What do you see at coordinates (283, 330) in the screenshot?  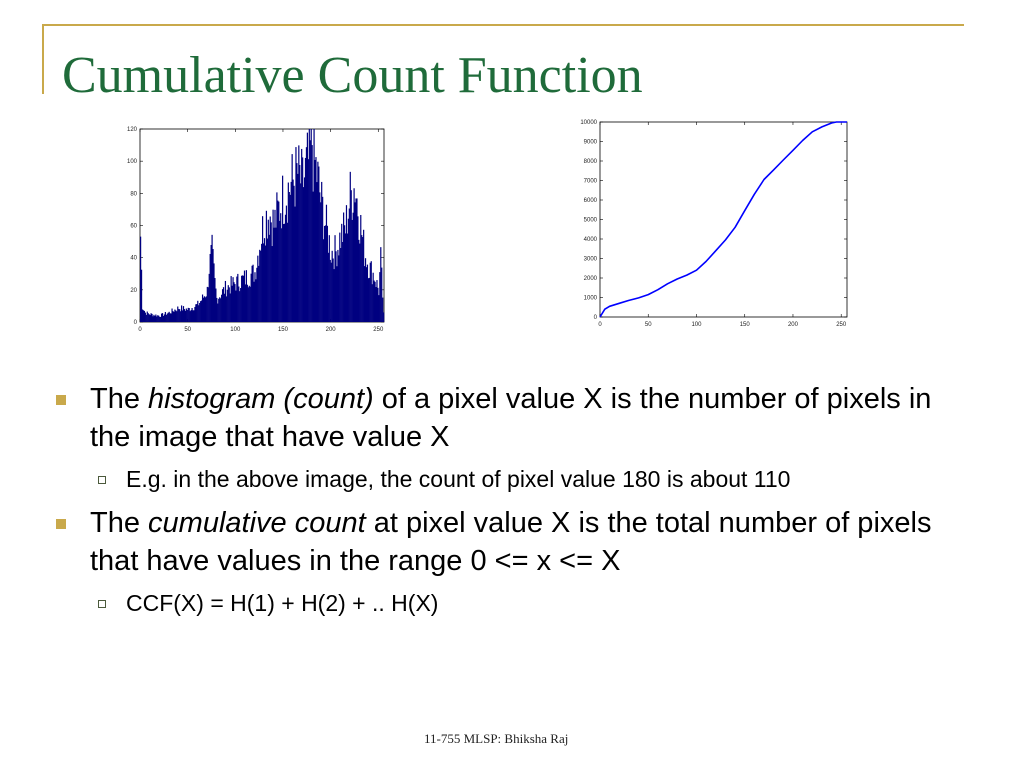 I see `x-tick-label: 150` at bounding box center [283, 330].